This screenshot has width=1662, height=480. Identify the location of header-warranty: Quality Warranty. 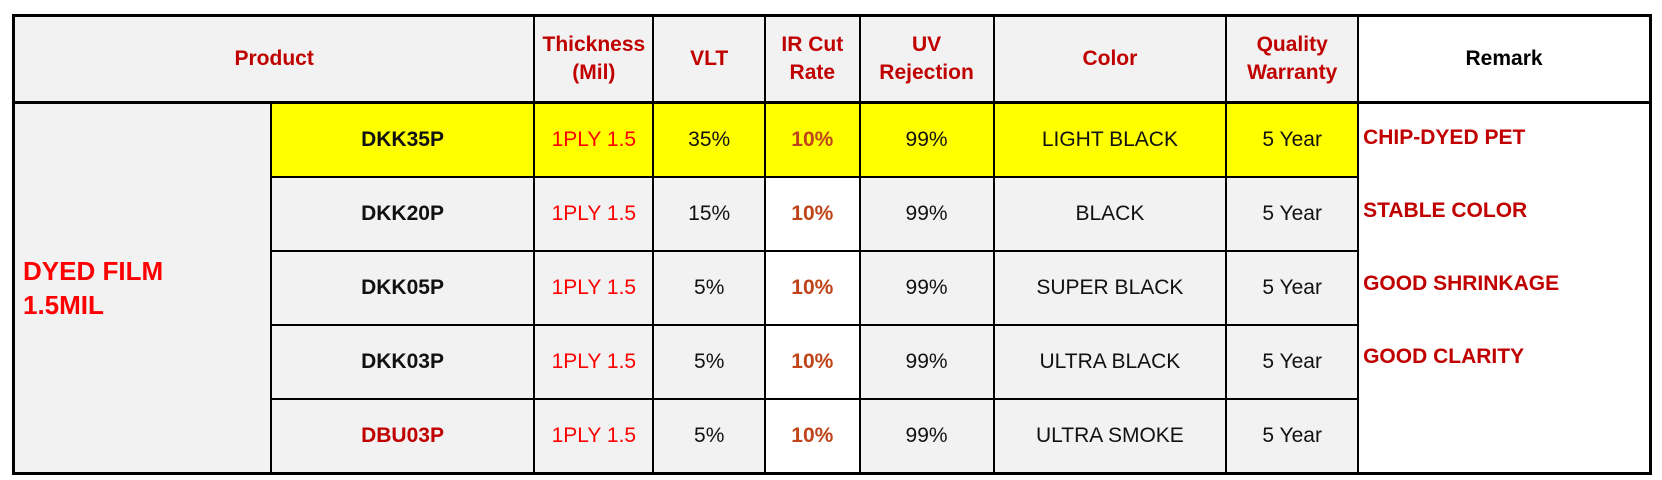
(1292, 59).